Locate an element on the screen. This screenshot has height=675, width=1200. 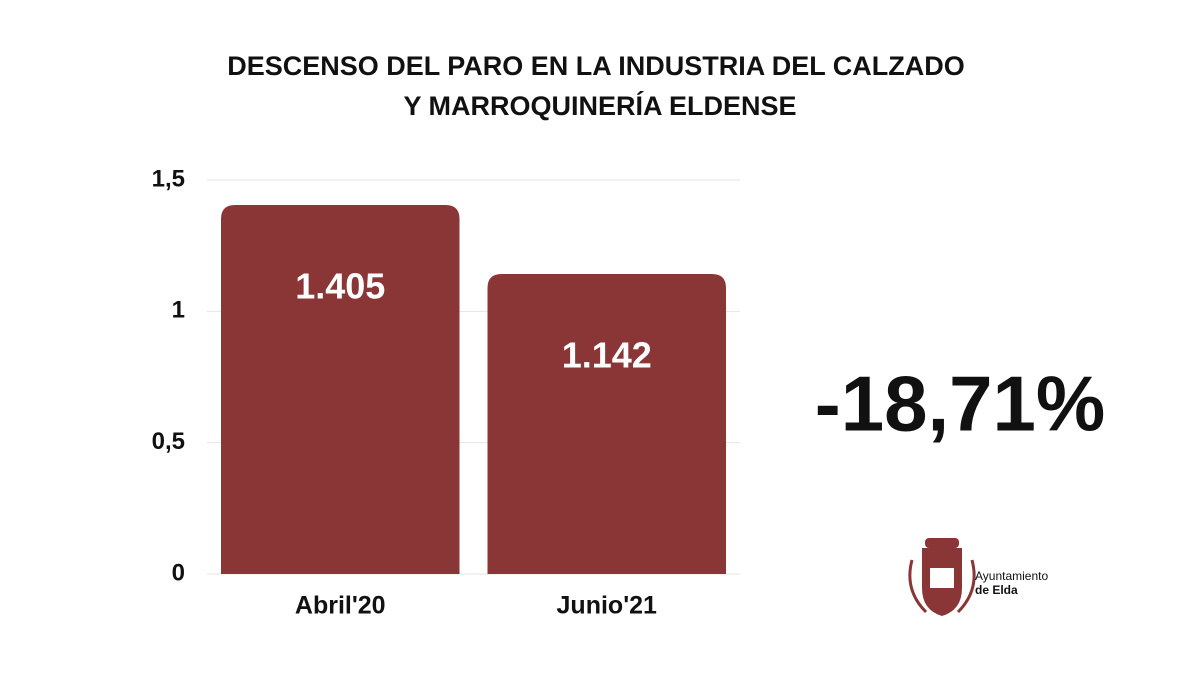
x-tick-label: Abril'20 is located at coordinates (340, 606).